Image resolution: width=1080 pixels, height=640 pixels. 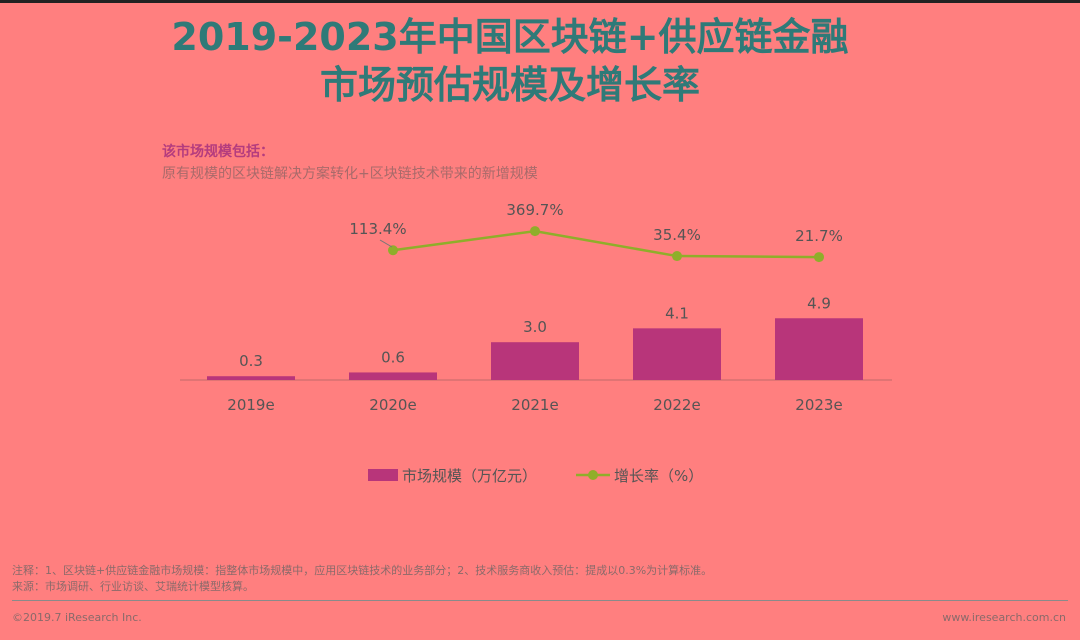 What do you see at coordinates (677, 235) in the screenshot?
I see `growth-value-label: 35.4%` at bounding box center [677, 235].